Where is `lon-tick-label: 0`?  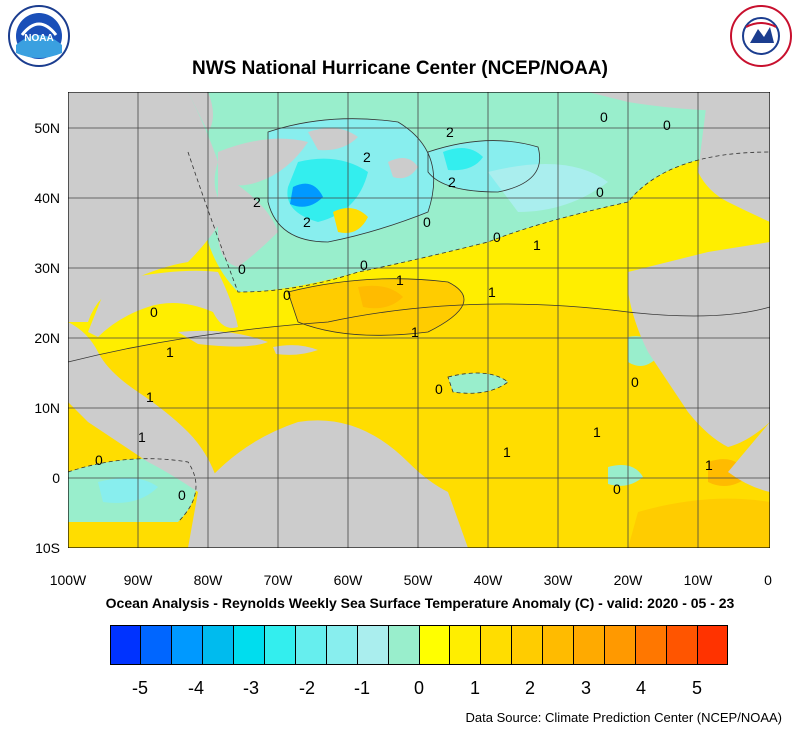
lon-tick-label: 0 is located at coordinates (768, 580).